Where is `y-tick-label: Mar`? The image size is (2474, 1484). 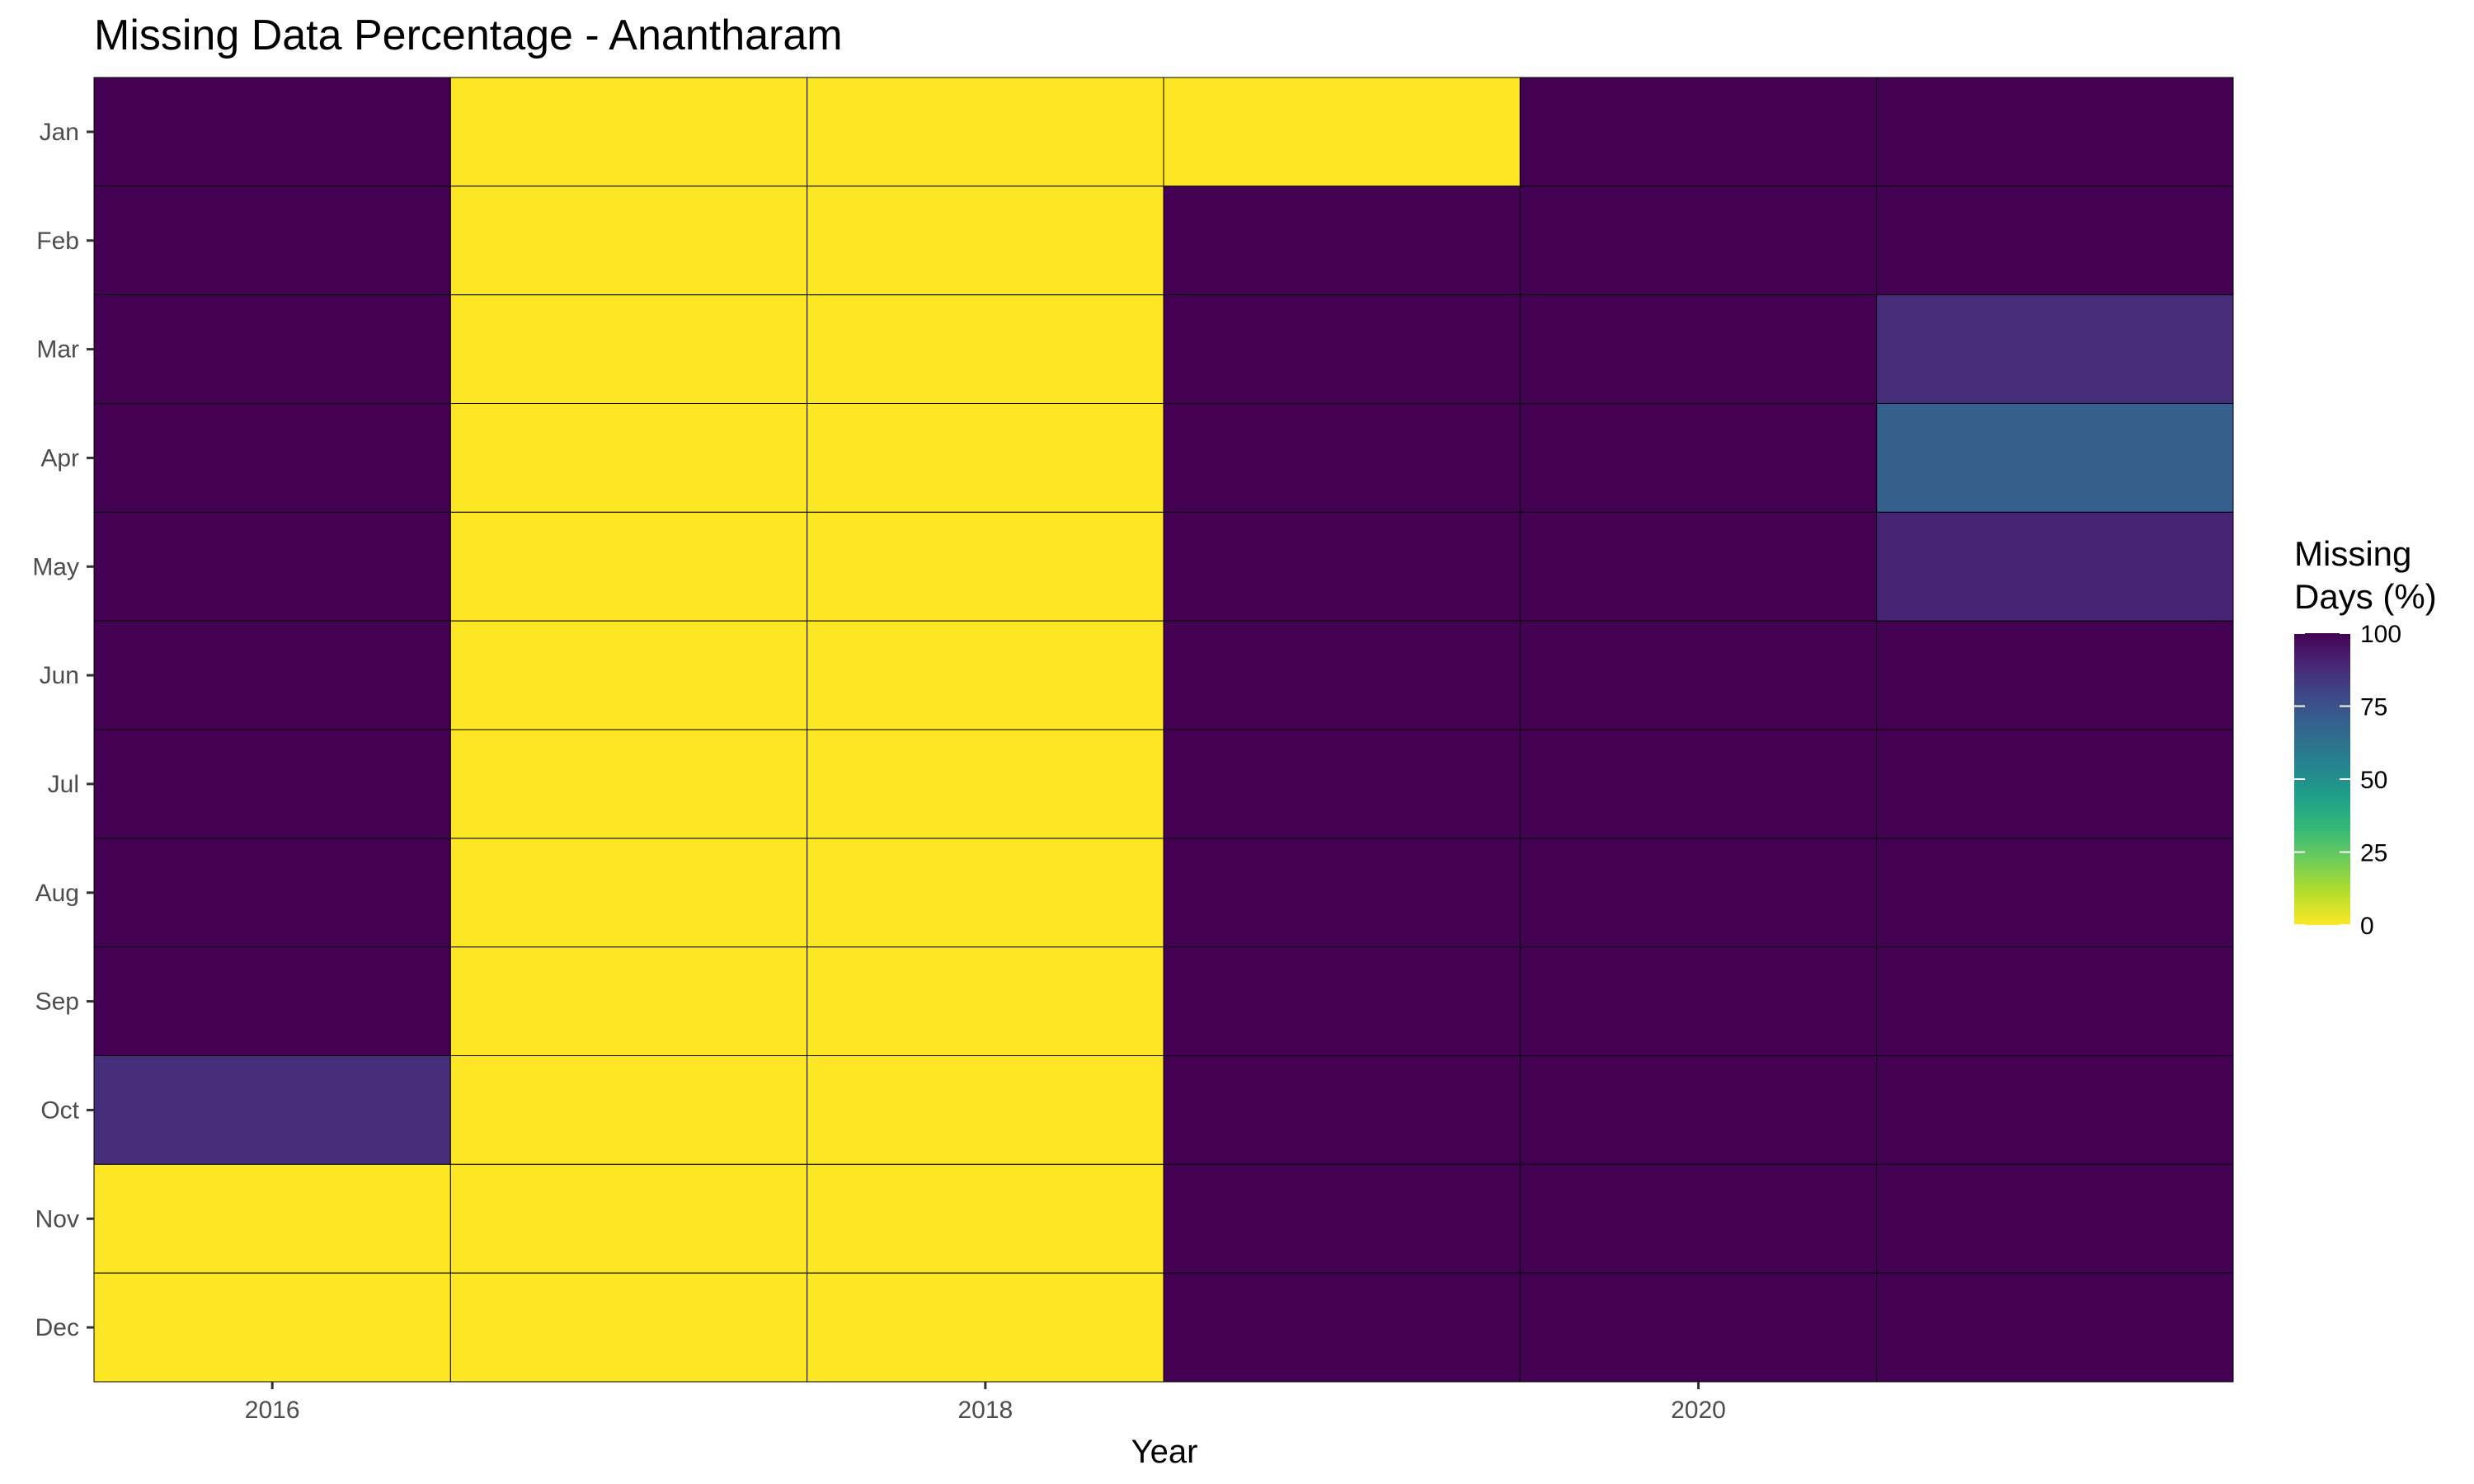
y-tick-label: Mar is located at coordinates (57, 350).